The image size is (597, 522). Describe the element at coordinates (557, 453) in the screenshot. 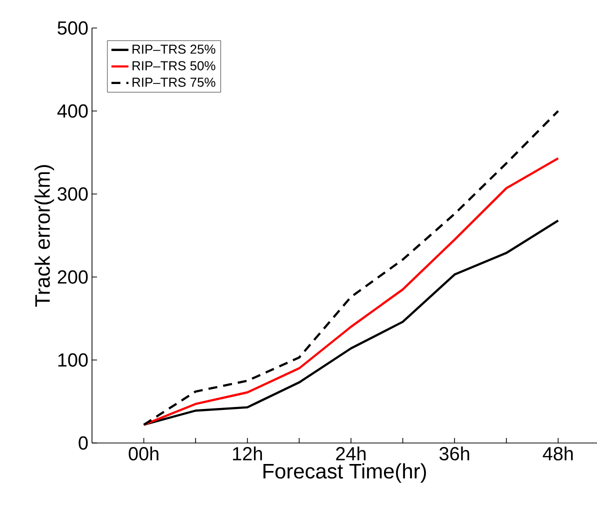

I see `x-tick-label: 48h` at that location.